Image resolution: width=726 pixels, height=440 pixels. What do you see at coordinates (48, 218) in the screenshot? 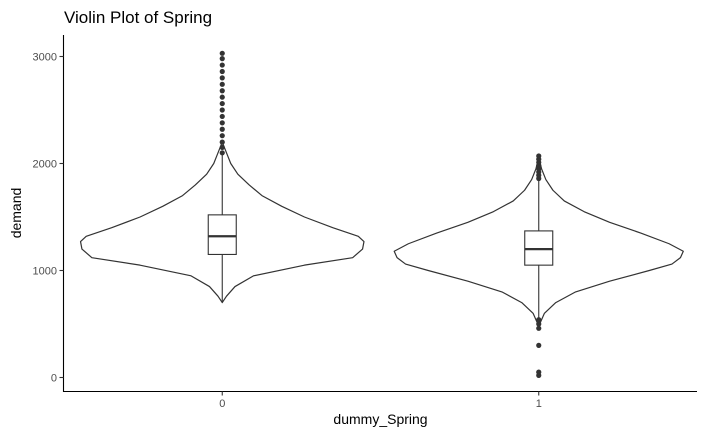
I see `y-axis-ticks: 0 1000 2000 3000` at bounding box center [48, 218].